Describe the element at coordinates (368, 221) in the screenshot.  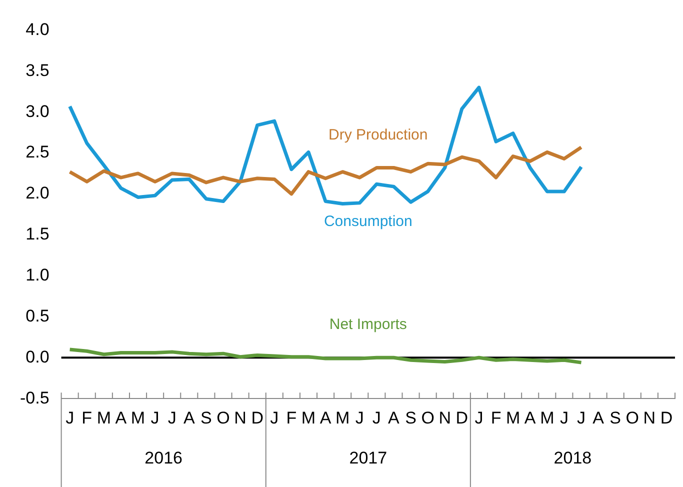
I see `series-label: Consumption` at that location.